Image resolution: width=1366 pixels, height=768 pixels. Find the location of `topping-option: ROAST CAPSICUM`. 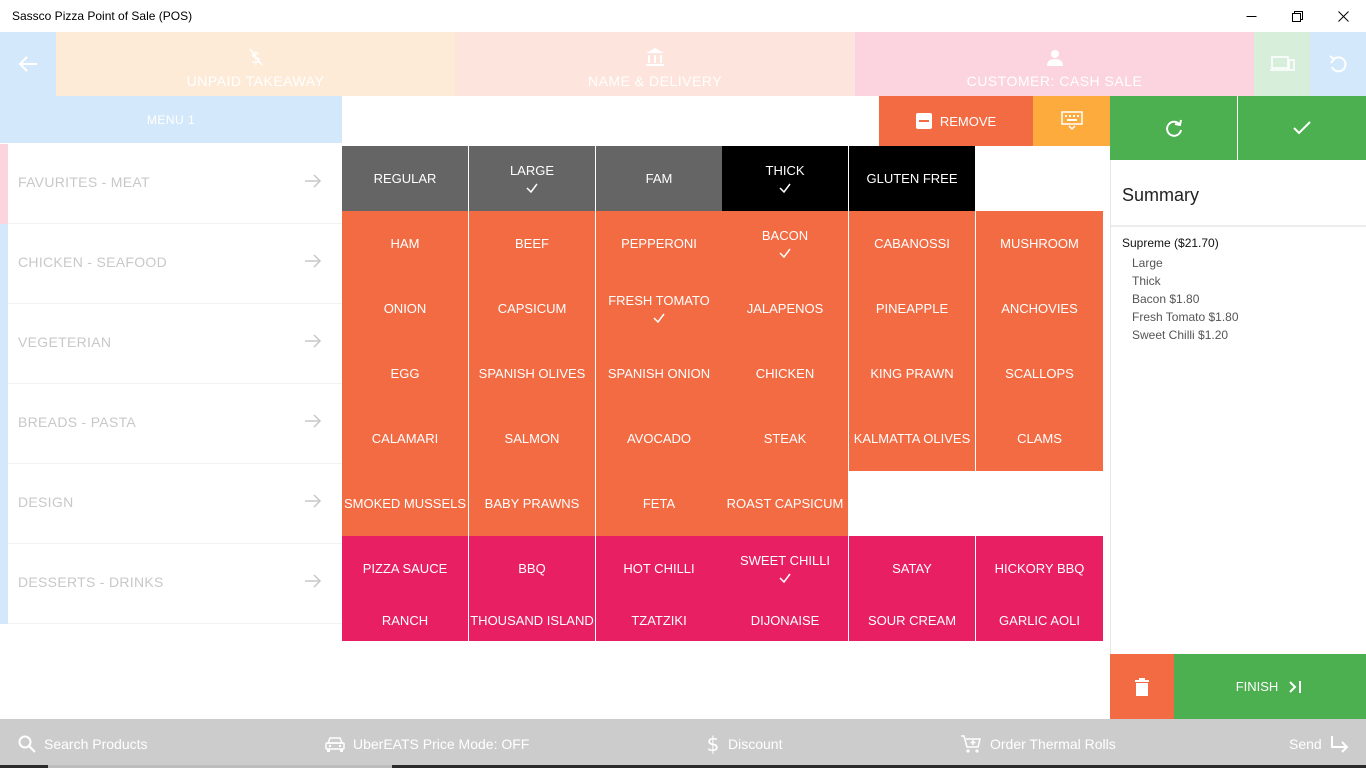

topping-option: ROAST CAPSICUM is located at coordinates (785, 503).